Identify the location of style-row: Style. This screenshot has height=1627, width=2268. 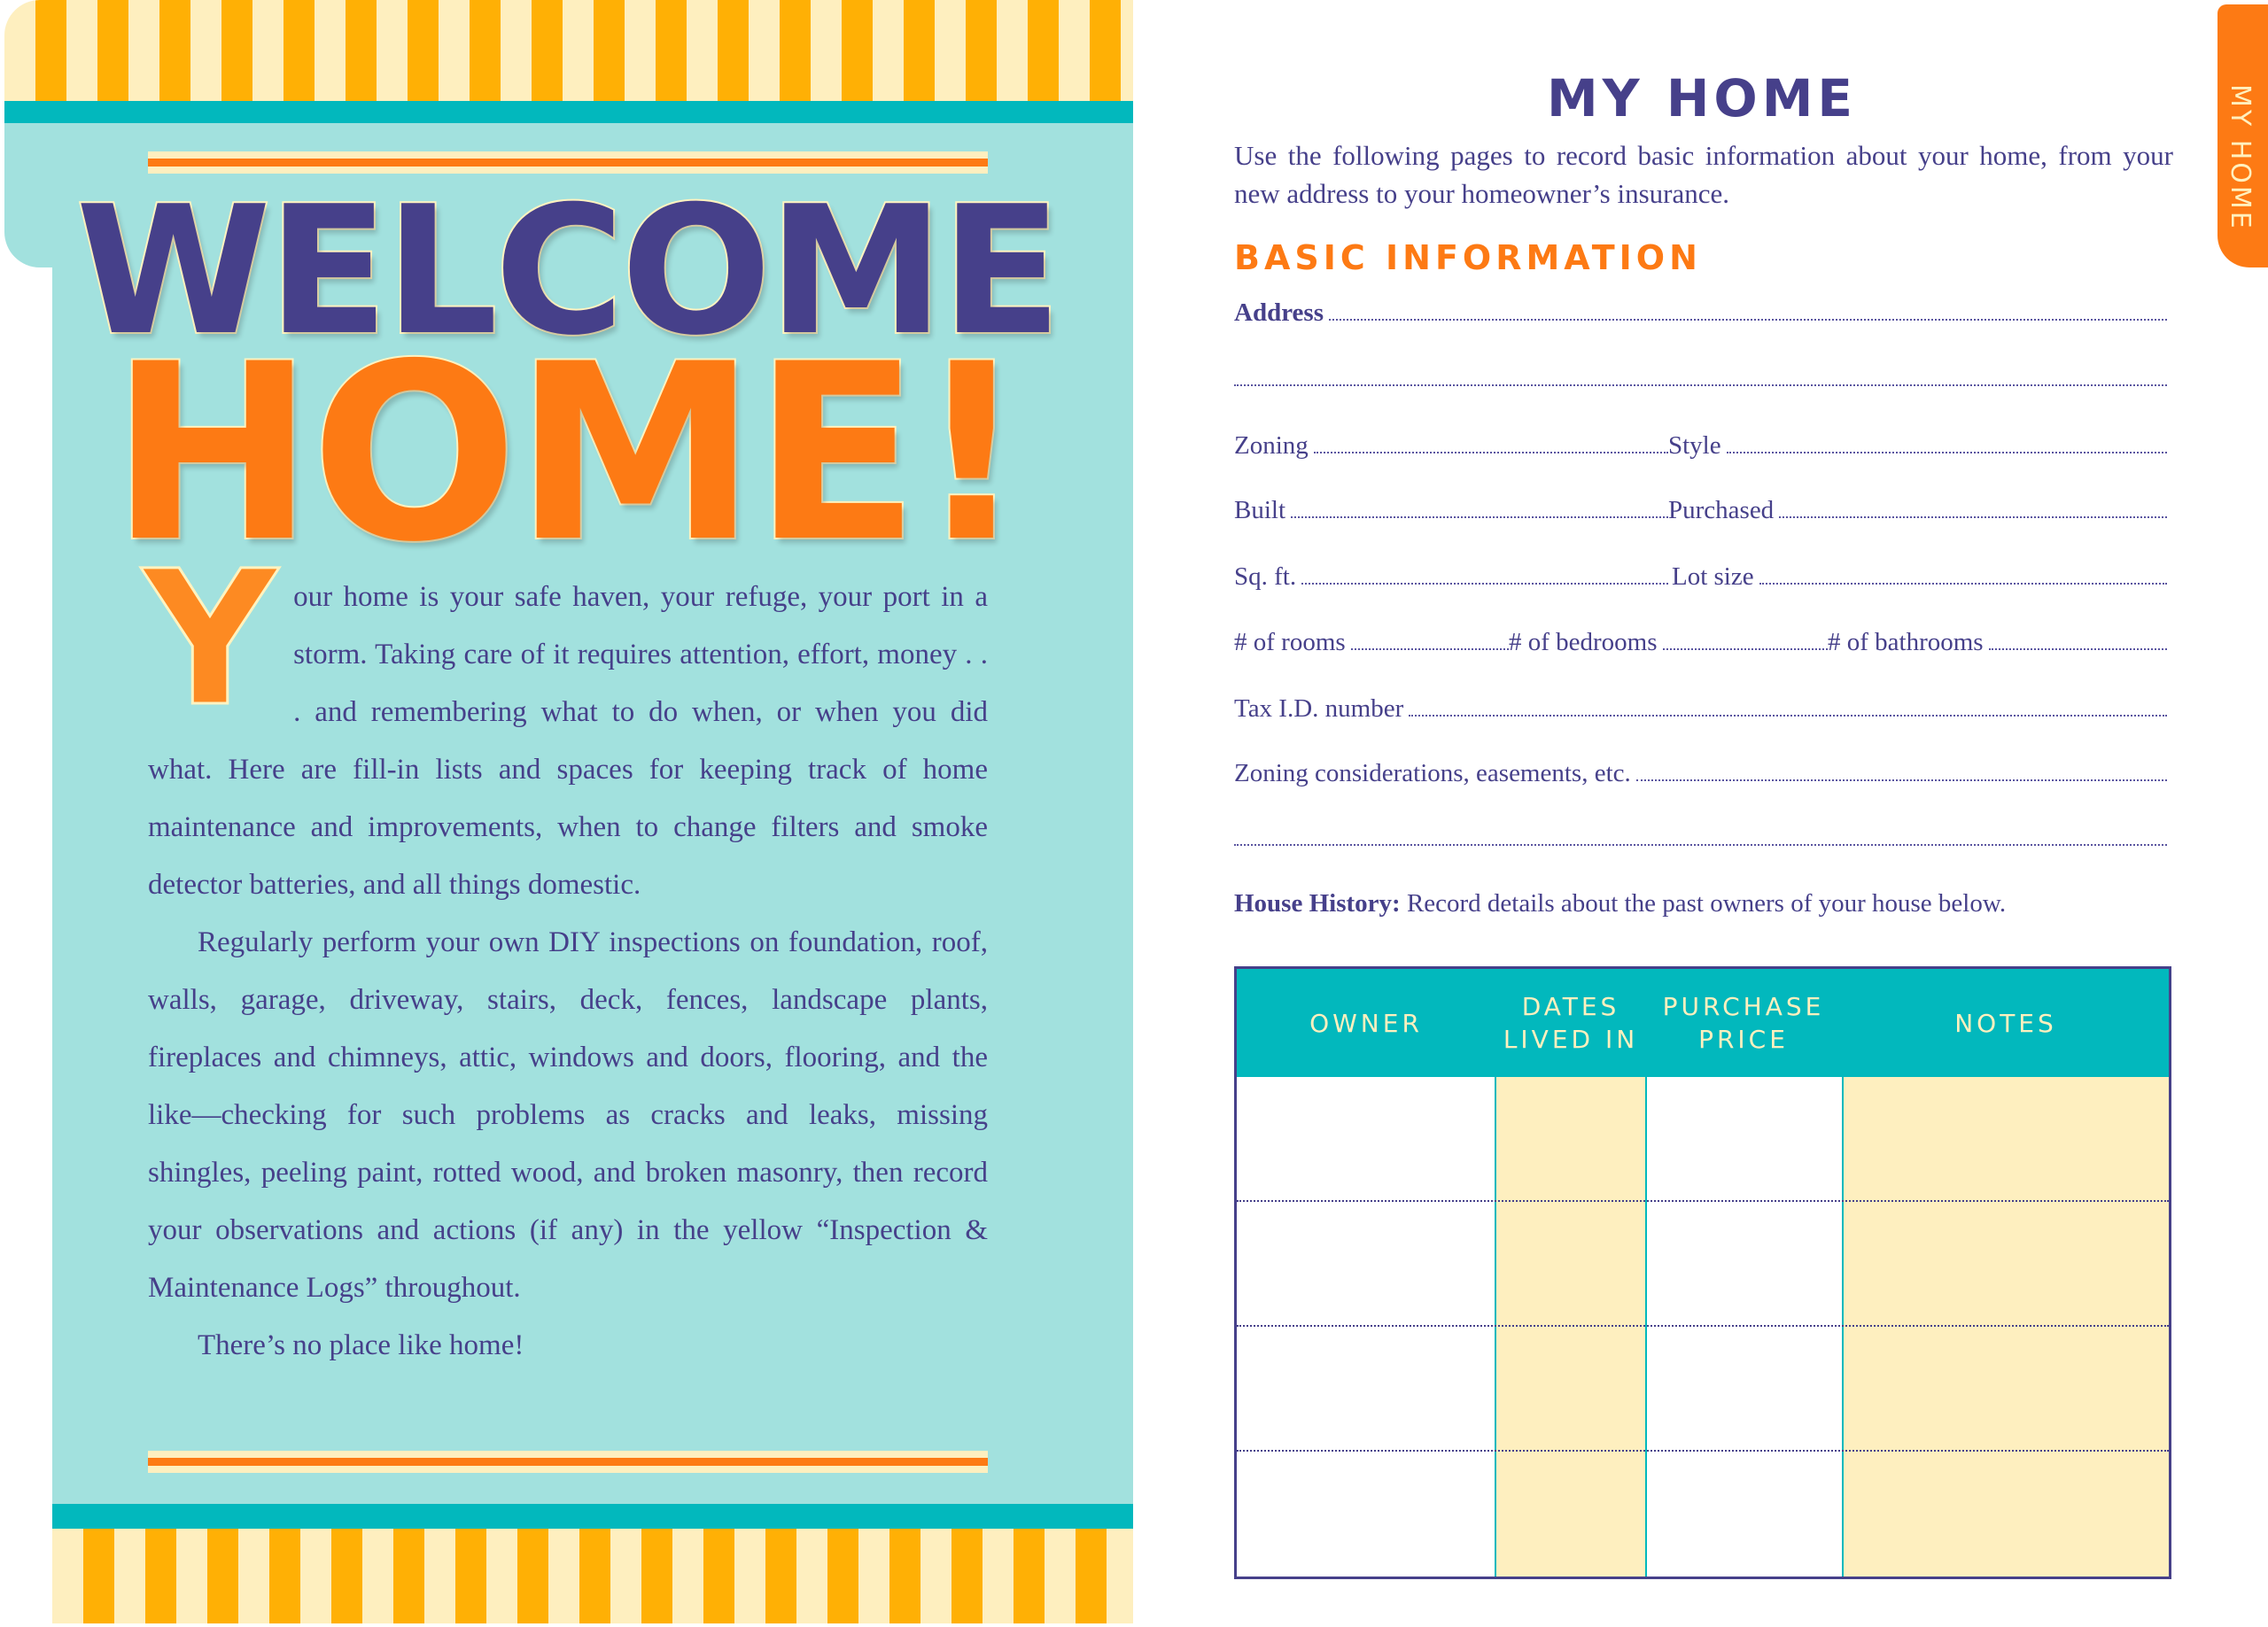
(1917, 443).